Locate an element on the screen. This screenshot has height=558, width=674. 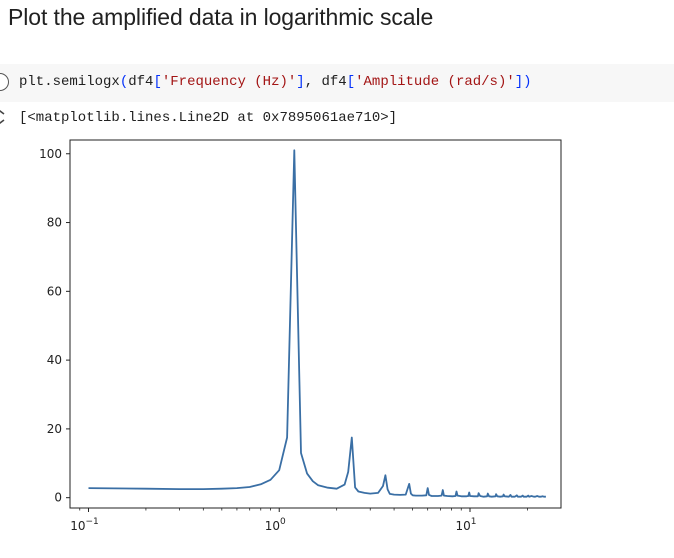
y-tick-label: 0 is located at coordinates (58, 498).